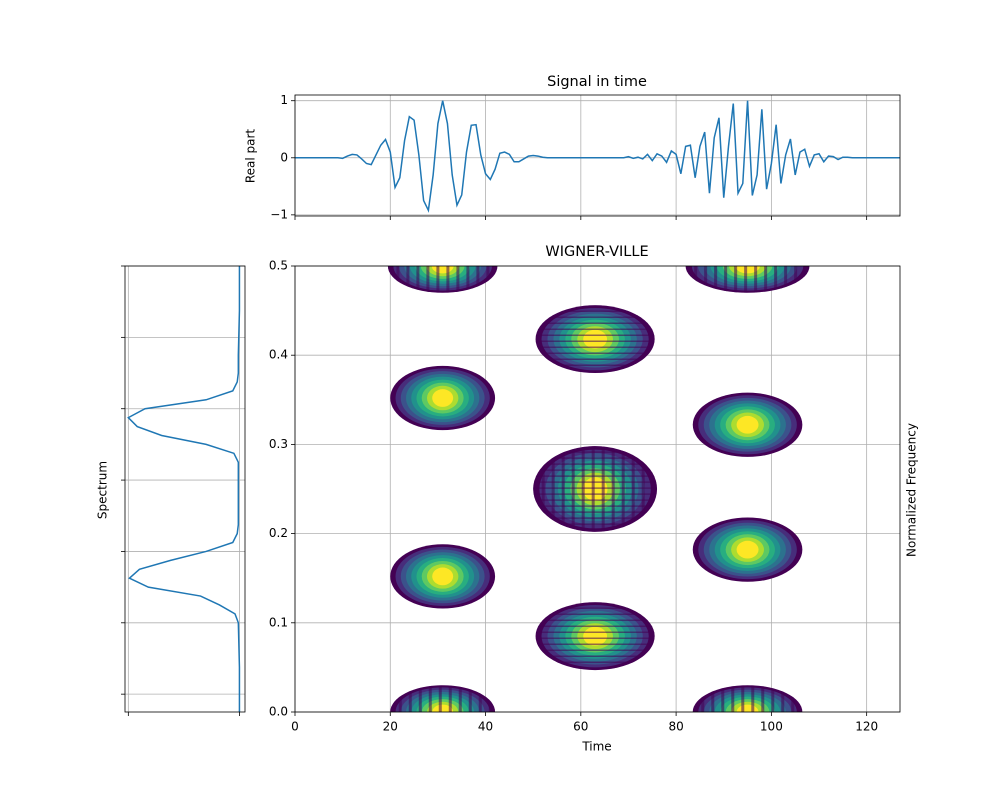 The image size is (1000, 800). I want to click on x-tick-label: 100, so click(771, 727).